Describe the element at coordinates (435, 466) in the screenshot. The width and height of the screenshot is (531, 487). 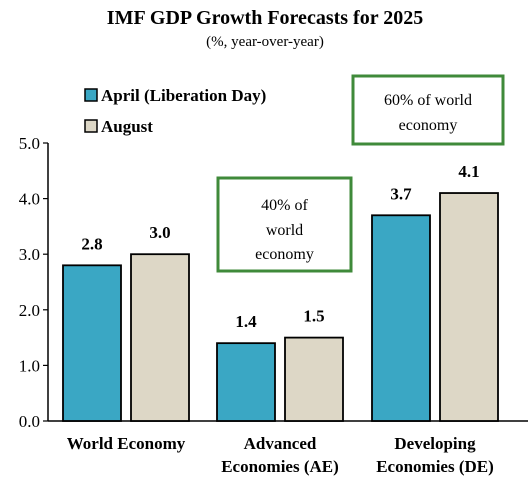
I see `category-label: Economies (DE)` at that location.